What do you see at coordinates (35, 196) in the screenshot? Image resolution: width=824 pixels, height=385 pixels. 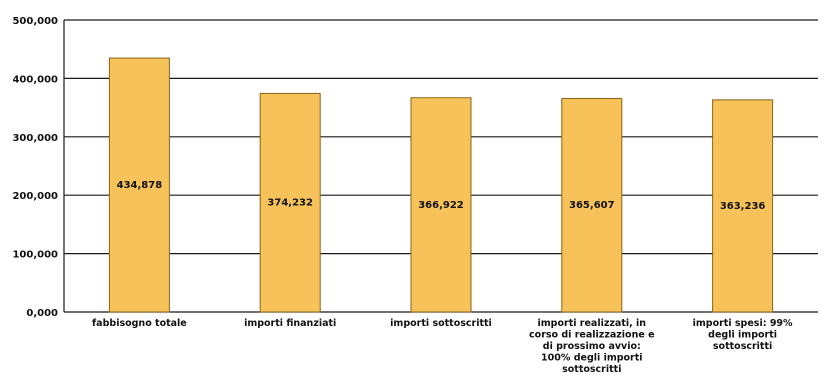 I see `y-tick-label: 200,000` at bounding box center [35, 196].